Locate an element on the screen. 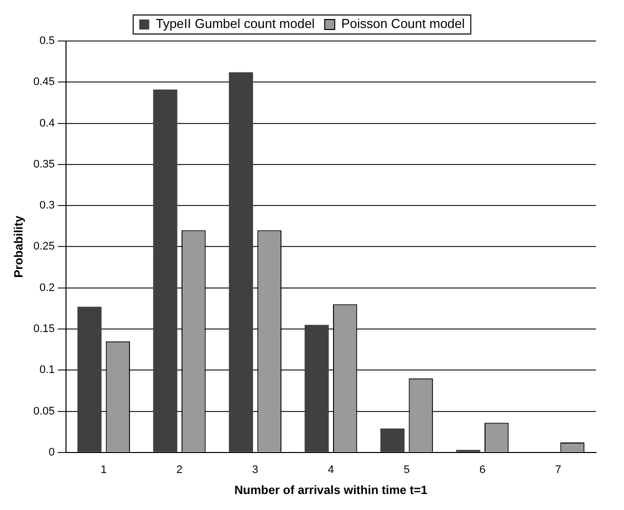 The image size is (624, 510). x-tick-label: 6 is located at coordinates (482, 470).